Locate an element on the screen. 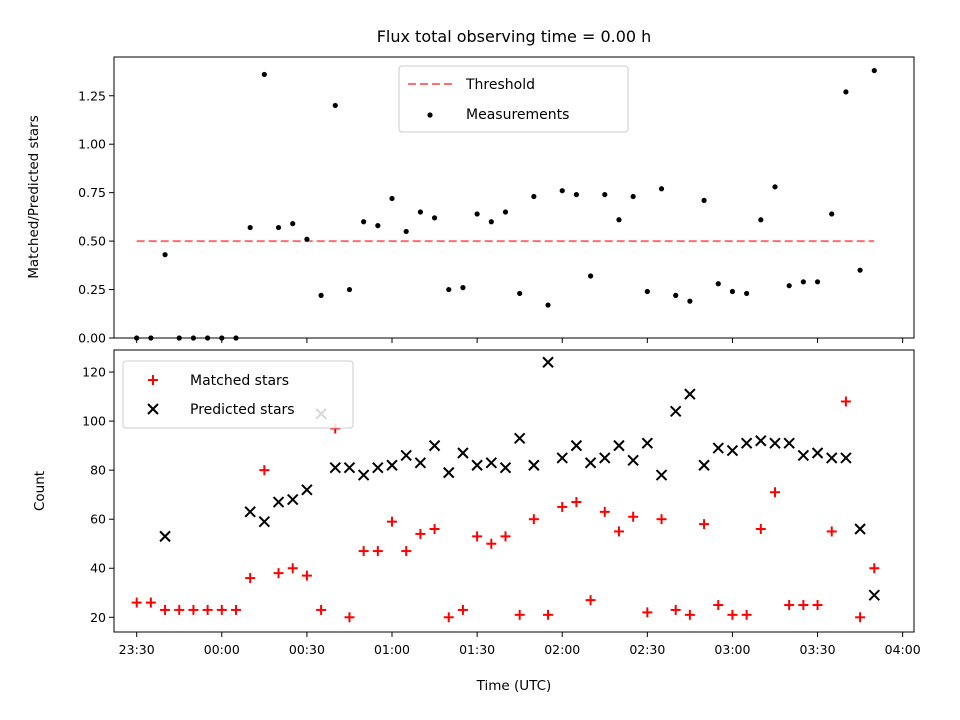 Image resolution: width=960 pixels, height=720 pixels. x-axis-label: Time (UTC) is located at coordinates (514, 686).